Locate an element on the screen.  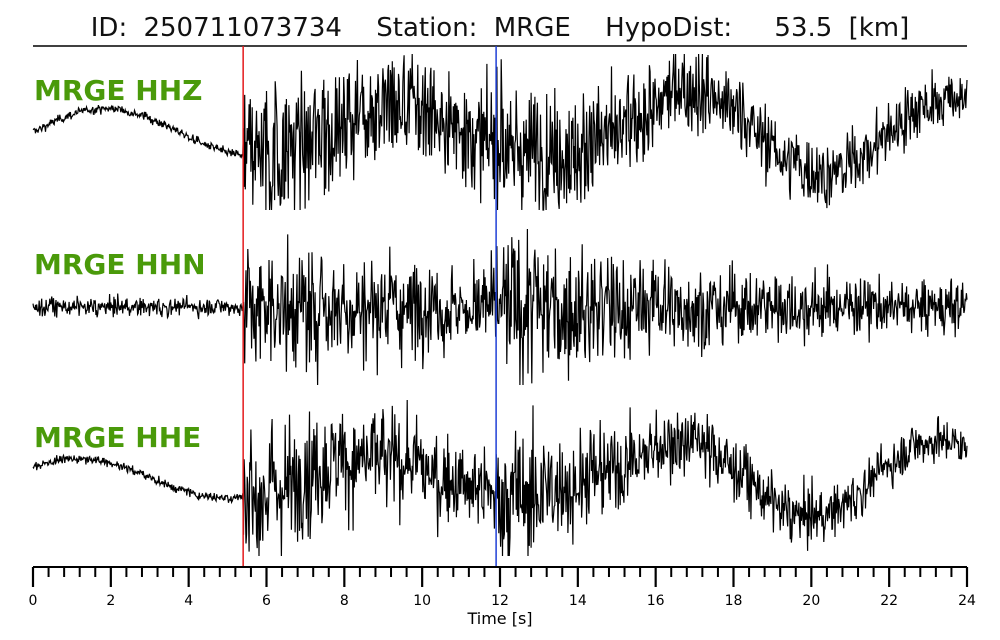
title-hypodist-unit: [km] is located at coordinates (879, 28).